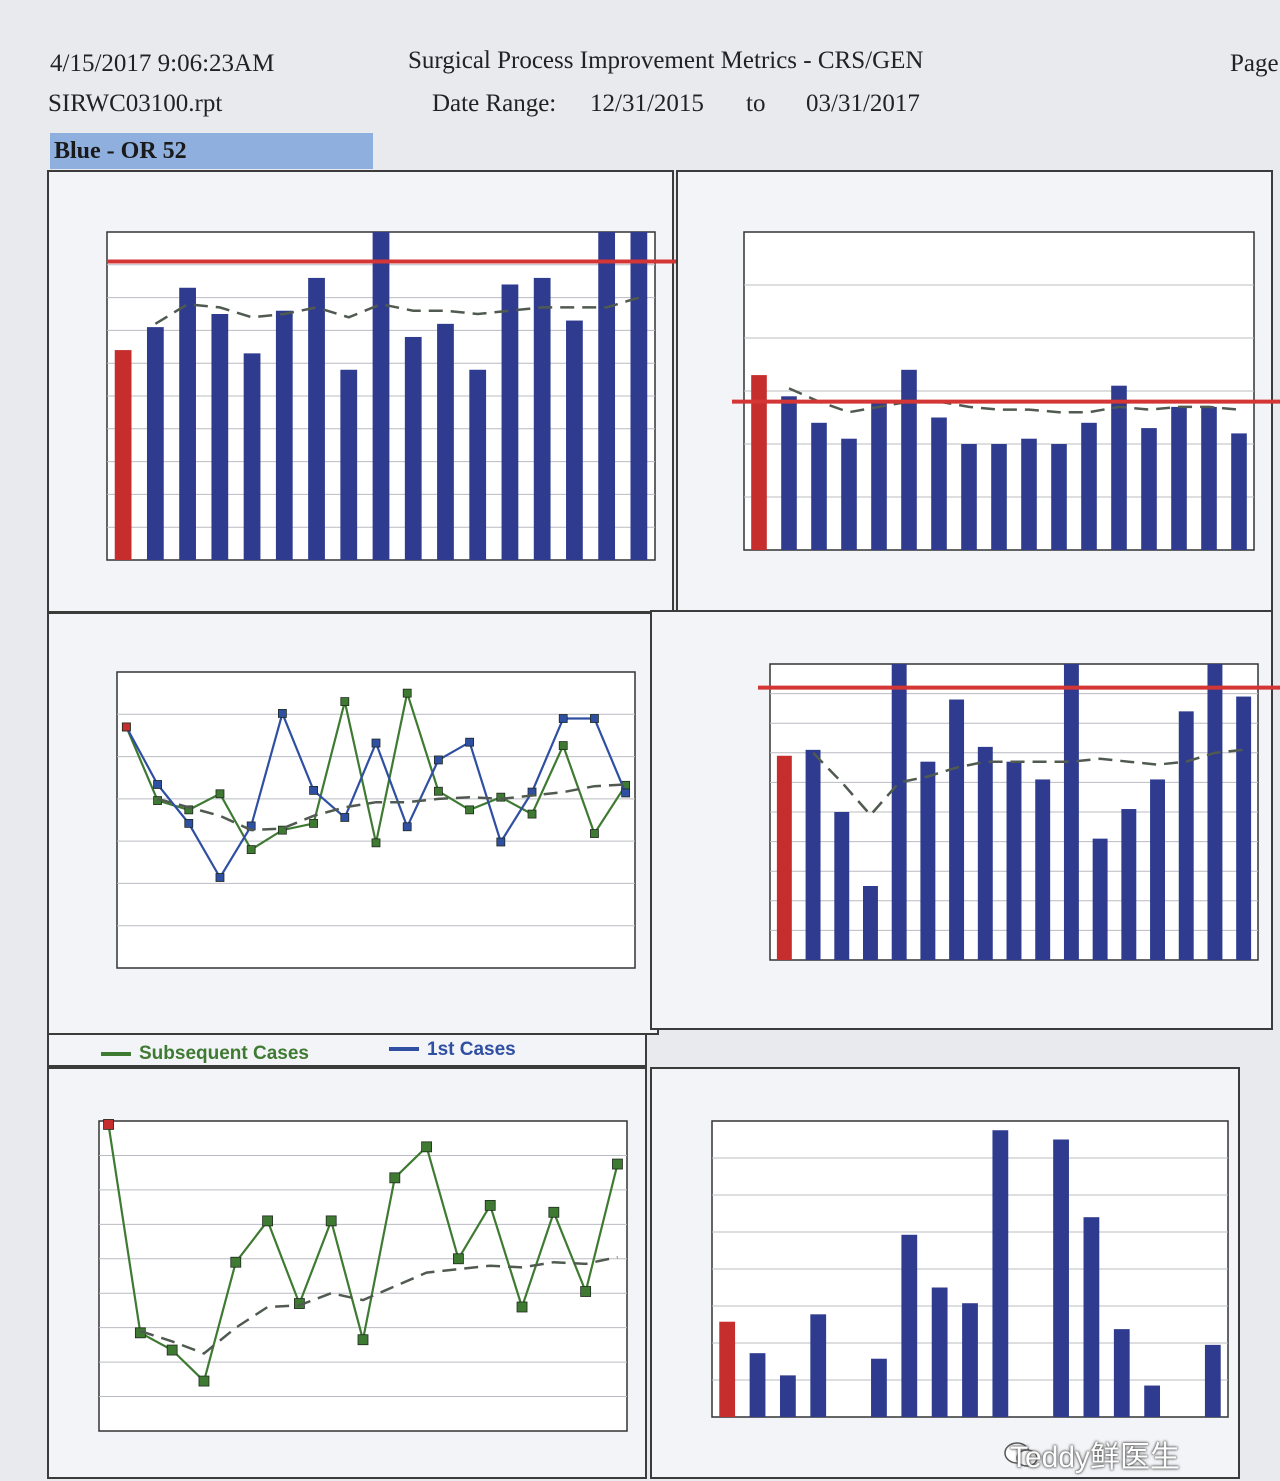 The height and width of the screenshot is (1481, 1280). I want to click on panel-closed-by-5pm, so click(965, 820).